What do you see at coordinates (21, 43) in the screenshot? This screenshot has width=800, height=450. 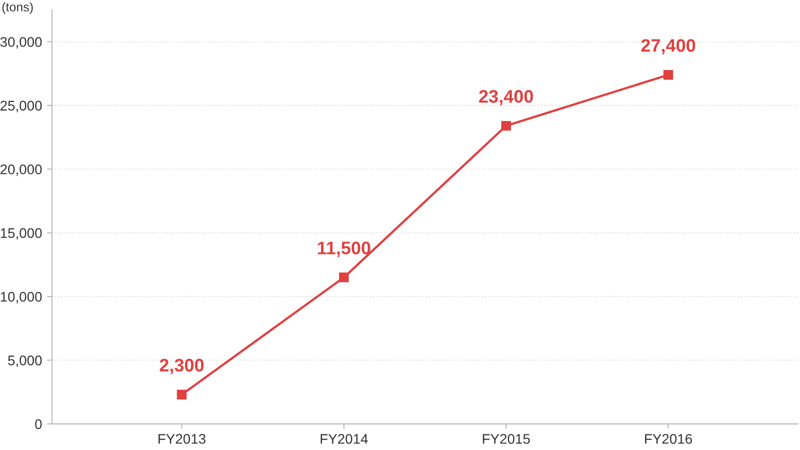 I see `y-tick-label: 30,000` at bounding box center [21, 43].